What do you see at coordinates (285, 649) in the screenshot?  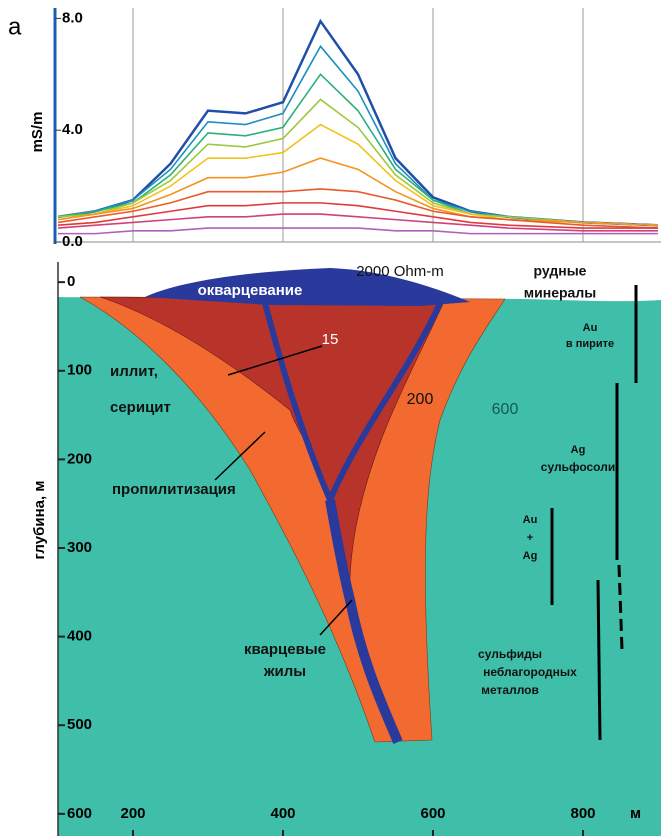 I see `annotation: кварцевые` at bounding box center [285, 649].